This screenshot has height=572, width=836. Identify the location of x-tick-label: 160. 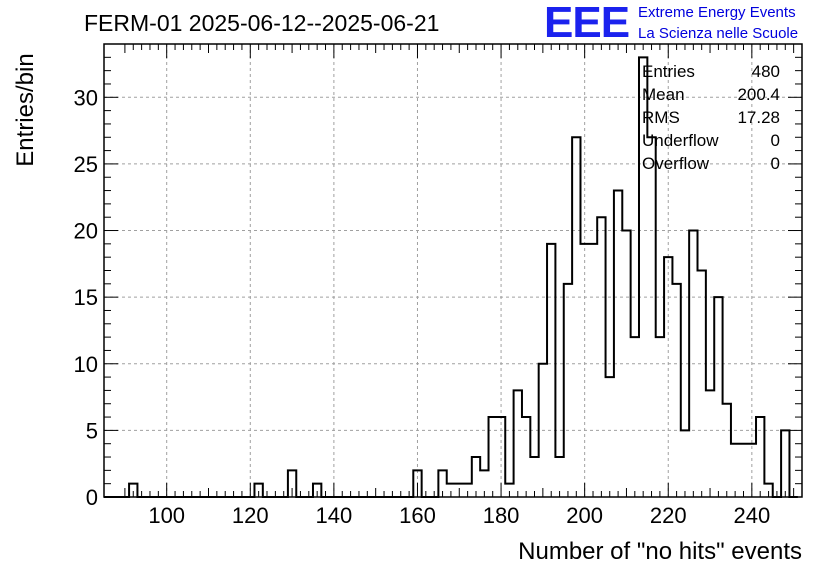
(417, 515).